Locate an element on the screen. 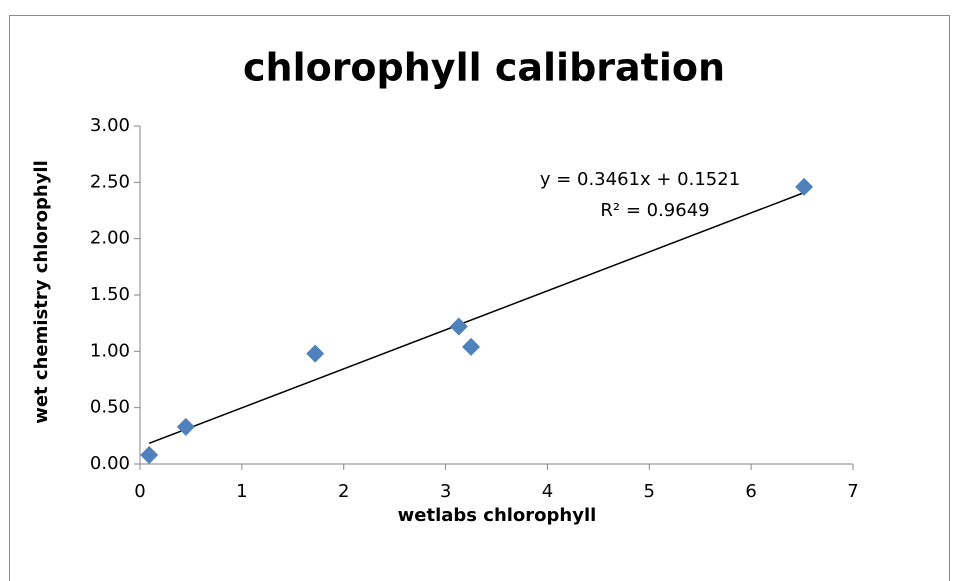 The width and height of the screenshot is (960, 581). x-tick-label: 0 is located at coordinates (139, 491).